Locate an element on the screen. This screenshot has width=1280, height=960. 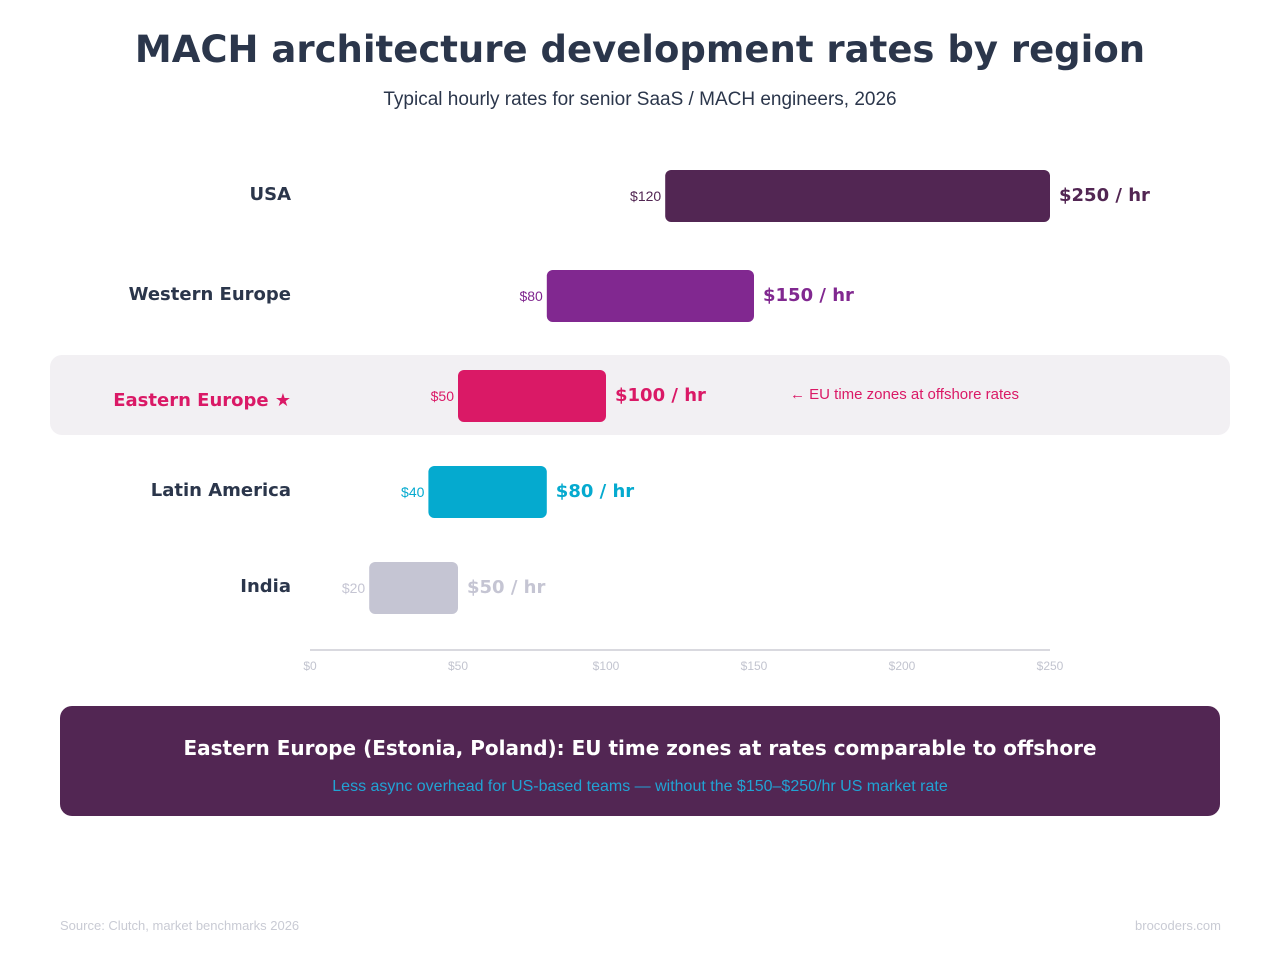
source-note: Source: Clutch, market benchmarks 2026 is located at coordinates (180, 925).